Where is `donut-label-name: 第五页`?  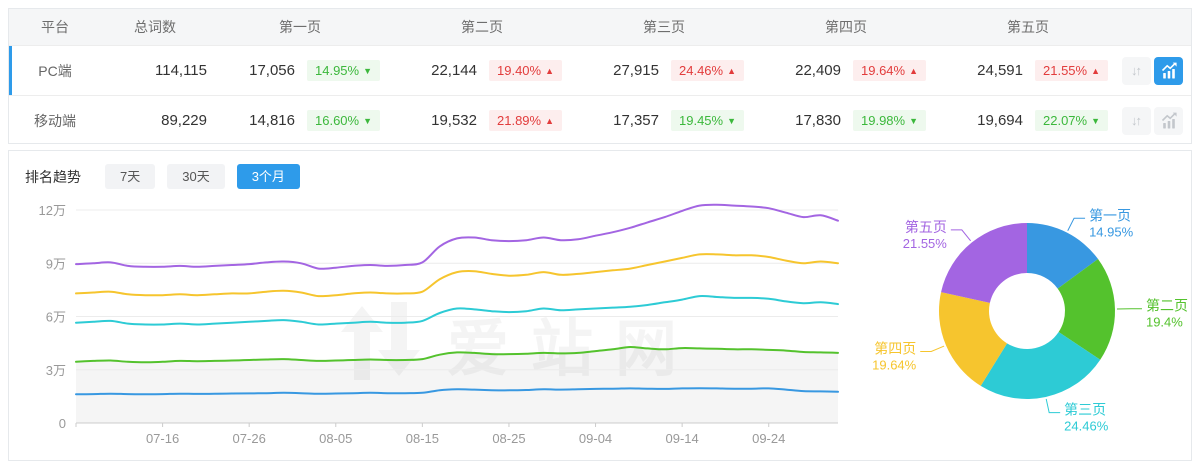 donut-label-name: 第五页 is located at coordinates (926, 227).